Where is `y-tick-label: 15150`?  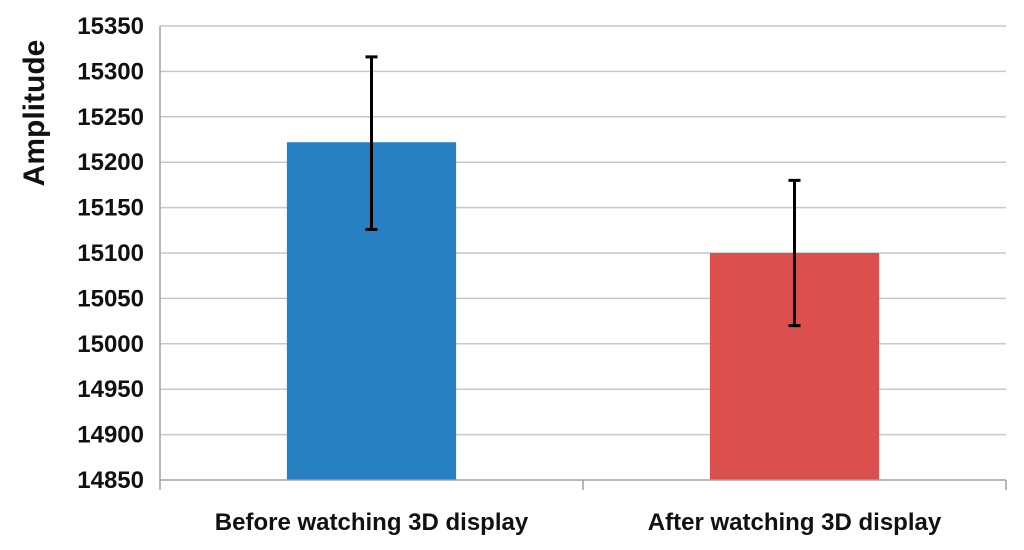 y-tick-label: 15150 is located at coordinates (110, 208).